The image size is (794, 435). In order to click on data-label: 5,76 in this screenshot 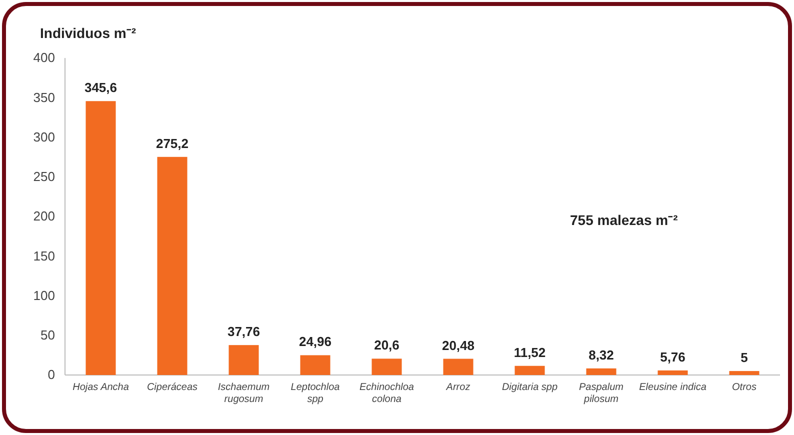, I will do `click(673, 356)`.